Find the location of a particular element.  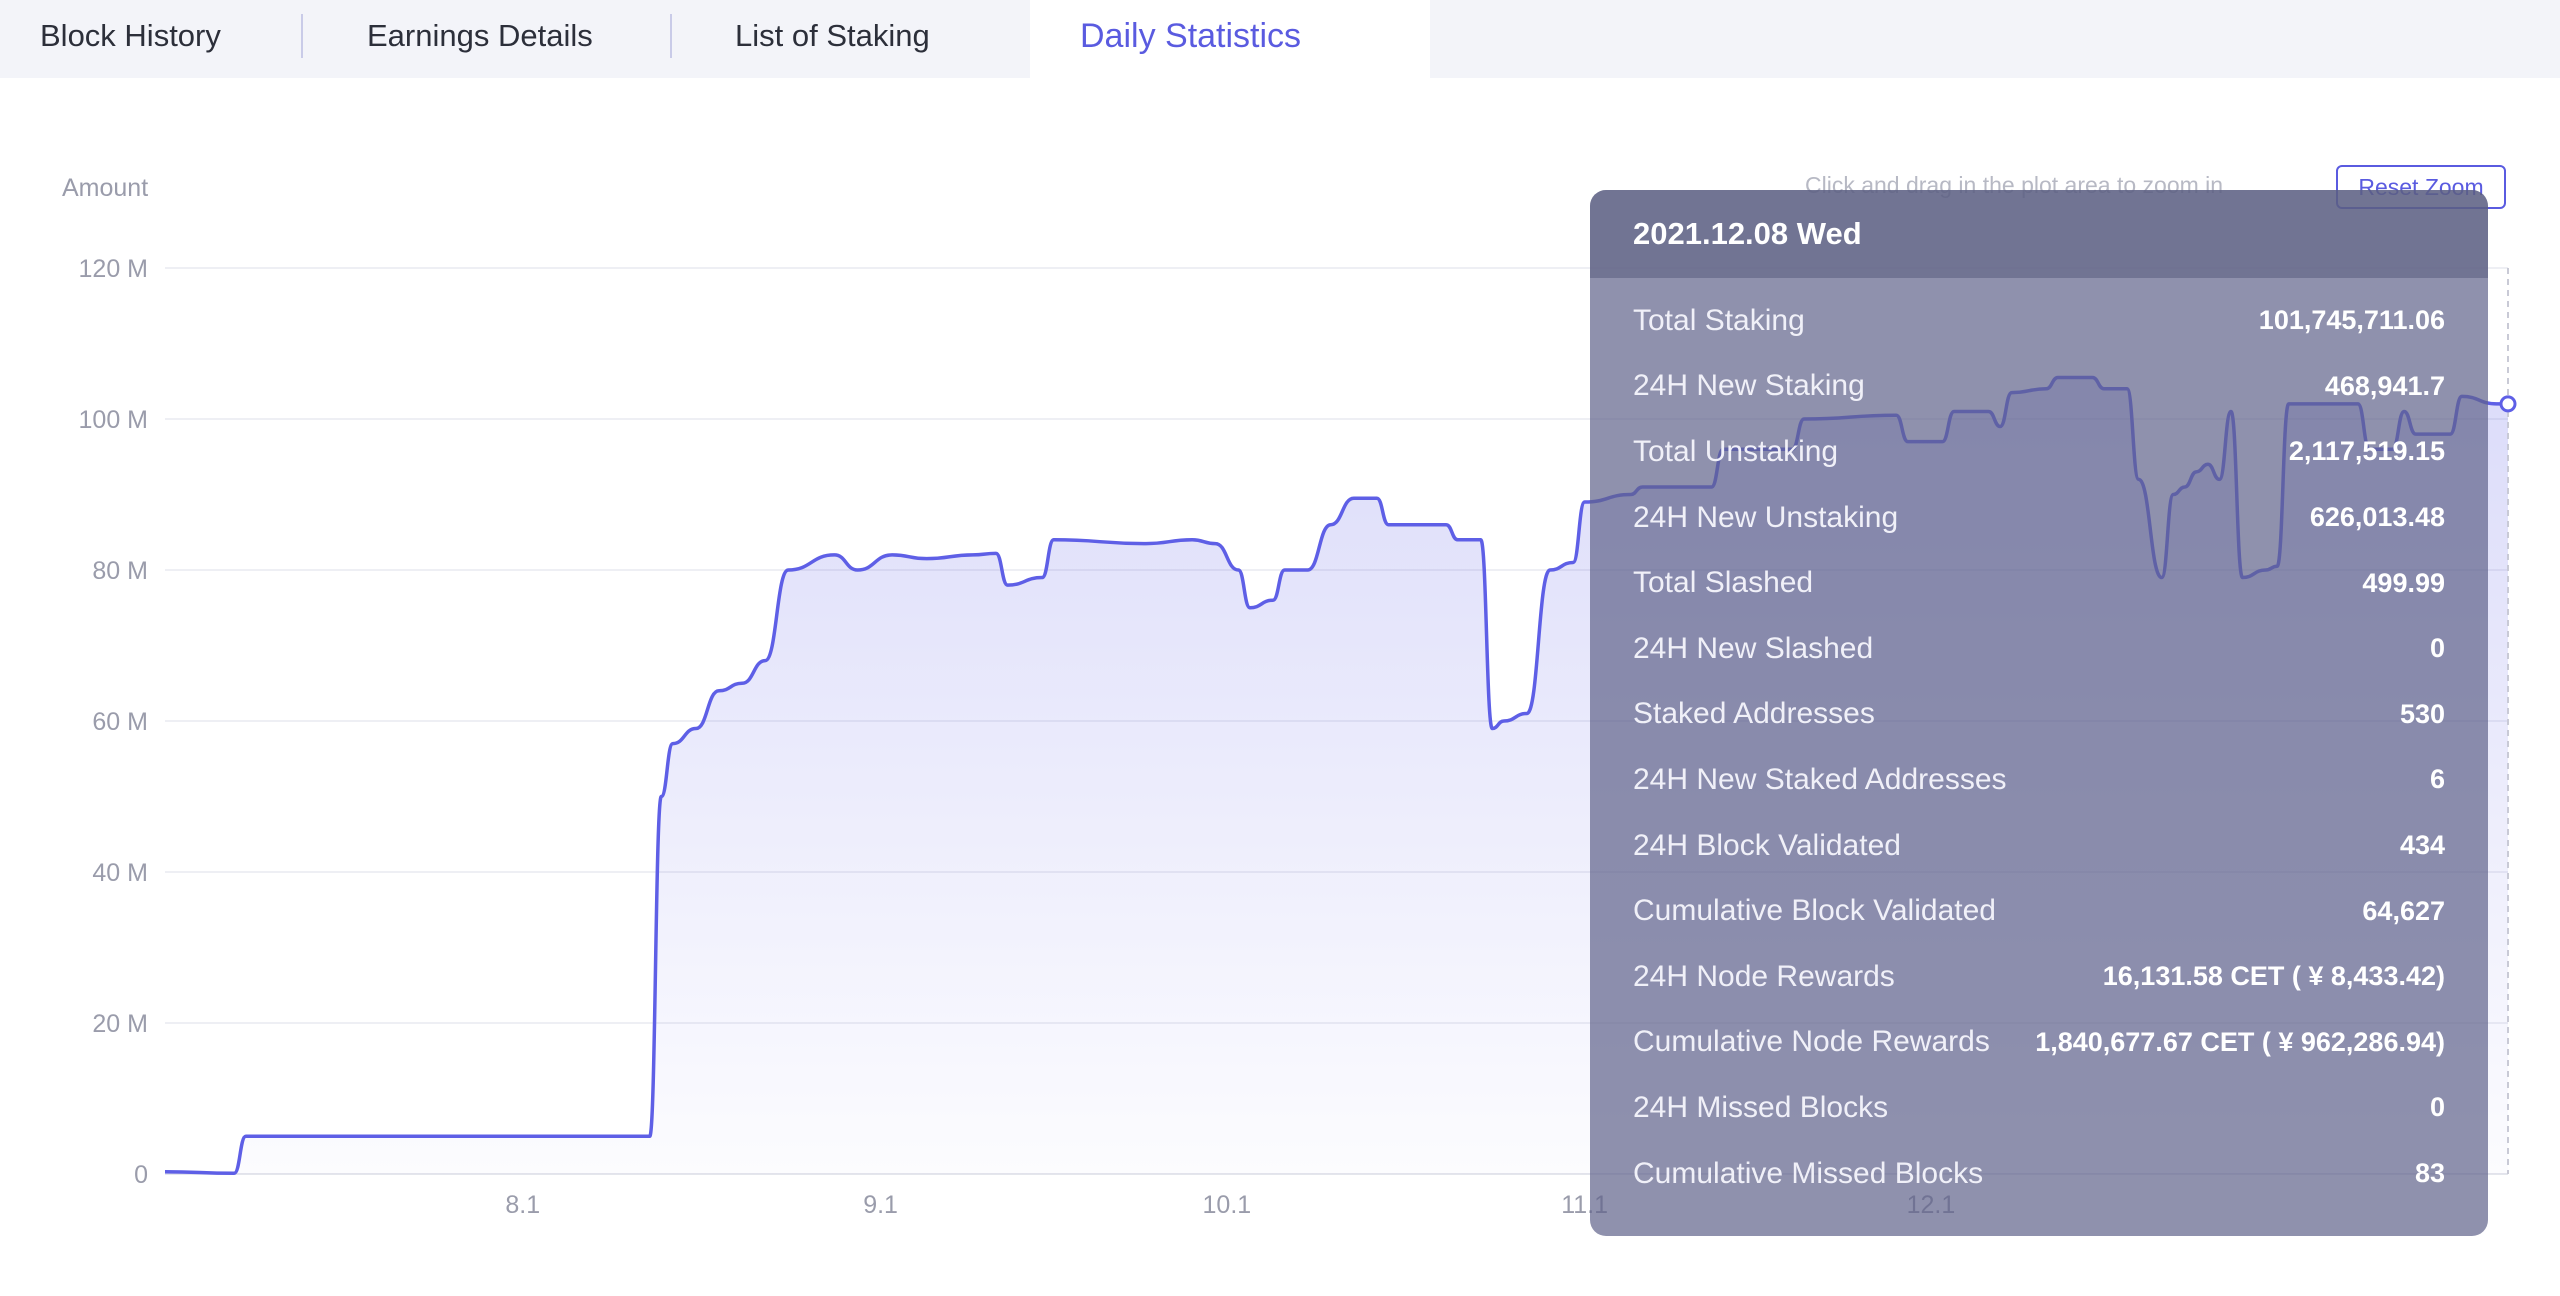

tooltip-row: Total Slashed 499.99 is located at coordinates (2039, 583).